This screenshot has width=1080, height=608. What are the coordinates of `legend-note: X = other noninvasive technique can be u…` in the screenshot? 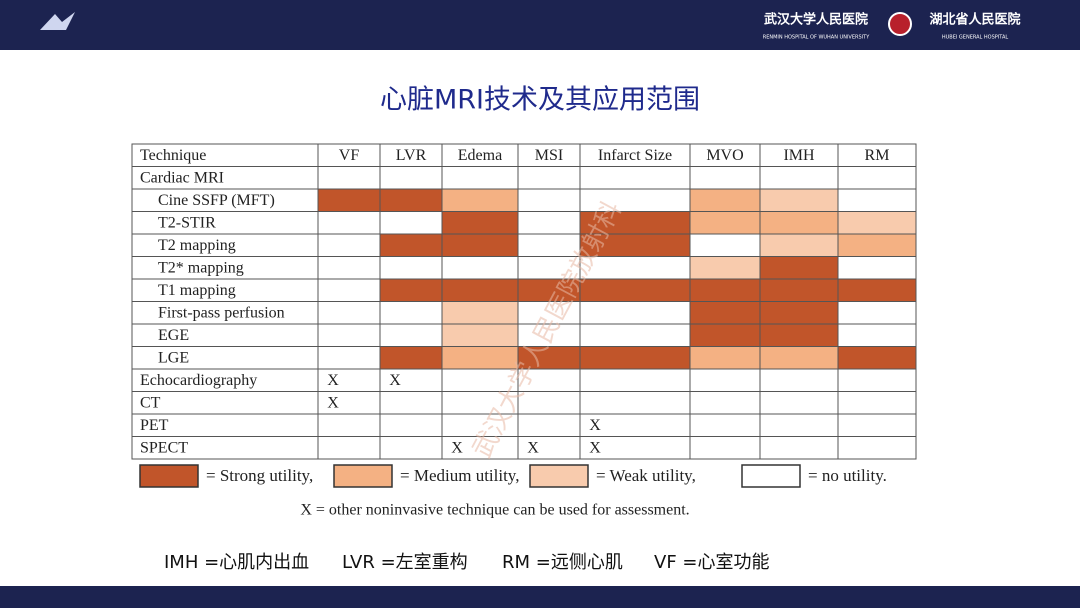 It's located at (494, 510).